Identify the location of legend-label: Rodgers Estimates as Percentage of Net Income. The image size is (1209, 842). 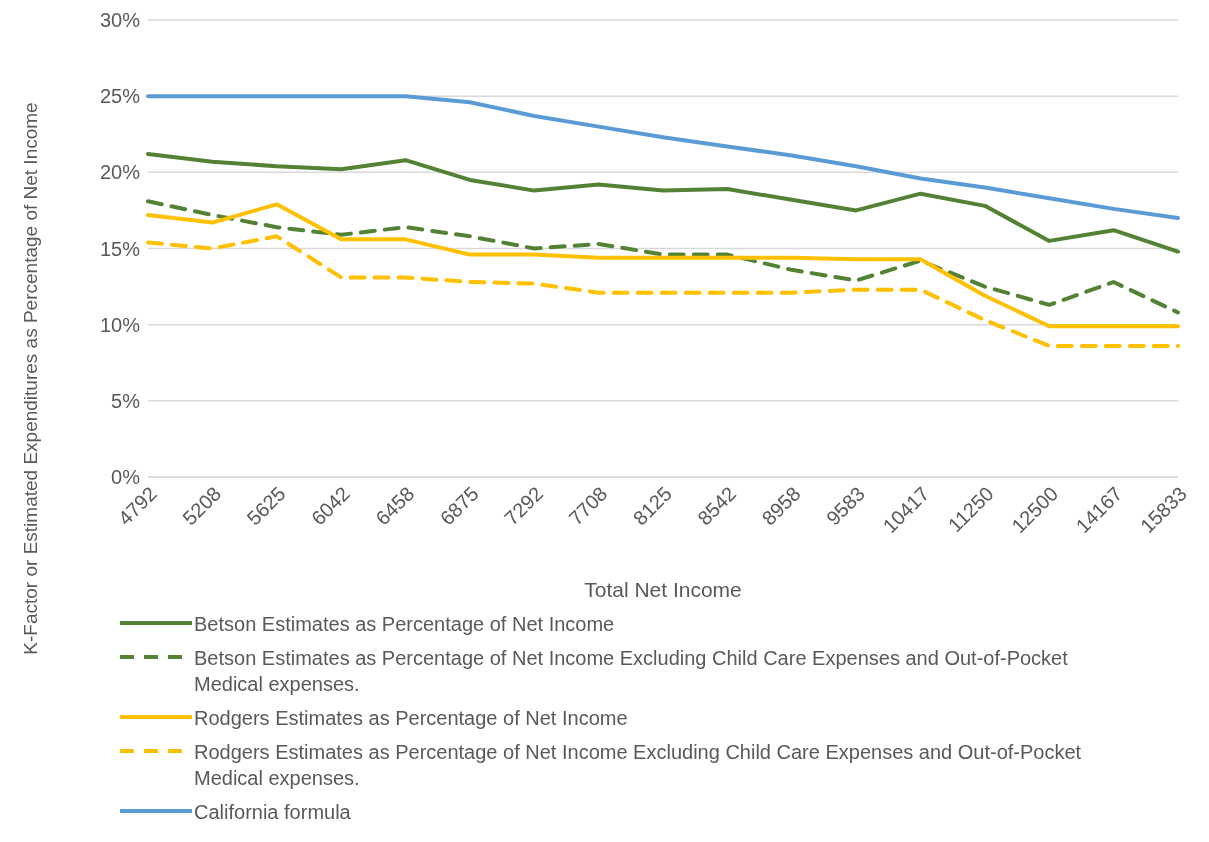
(411, 718).